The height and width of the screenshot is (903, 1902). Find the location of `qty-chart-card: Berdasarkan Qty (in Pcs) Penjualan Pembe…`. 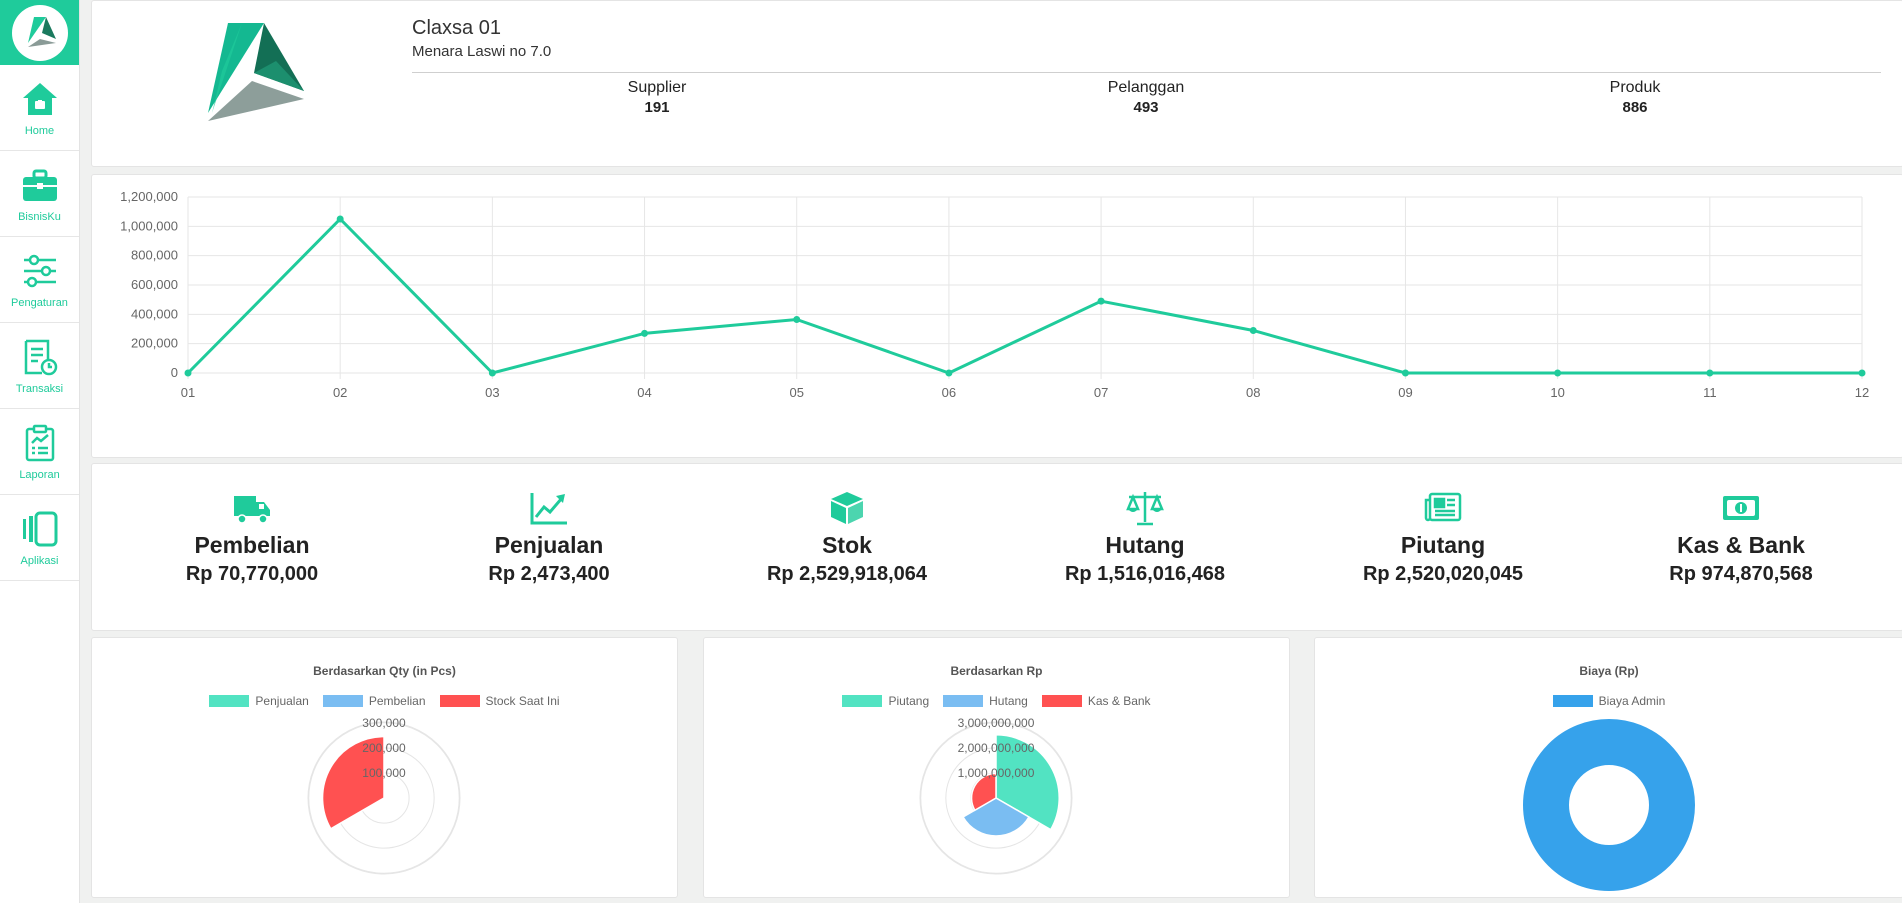

qty-chart-card: Berdasarkan Qty (in Pcs) Penjualan Pembe… is located at coordinates (384, 767).